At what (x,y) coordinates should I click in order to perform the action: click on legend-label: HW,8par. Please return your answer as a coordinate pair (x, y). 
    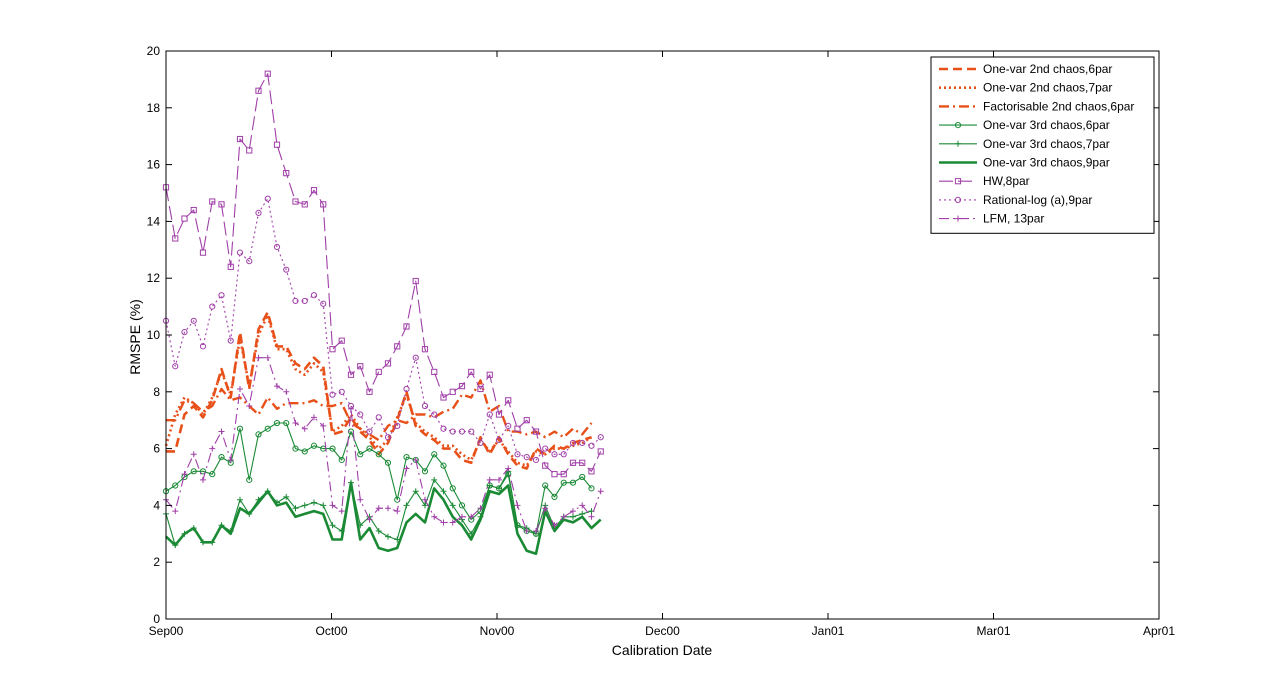
    Looking at the image, I should click on (1006, 181).